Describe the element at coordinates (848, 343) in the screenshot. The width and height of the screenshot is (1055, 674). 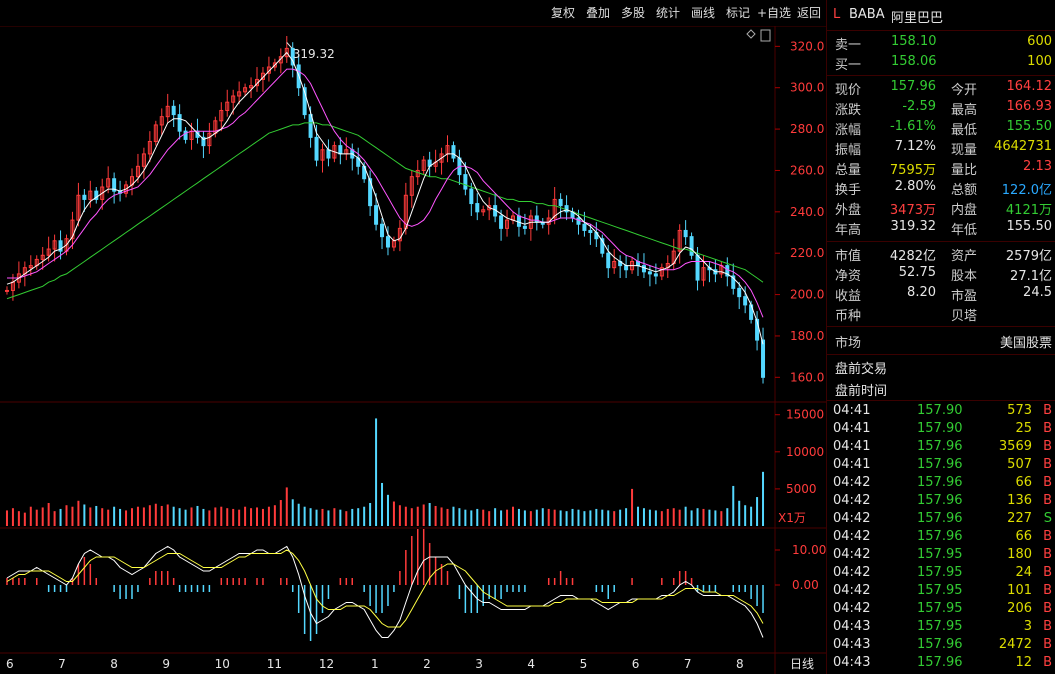
I see `market-label: 市场` at that location.